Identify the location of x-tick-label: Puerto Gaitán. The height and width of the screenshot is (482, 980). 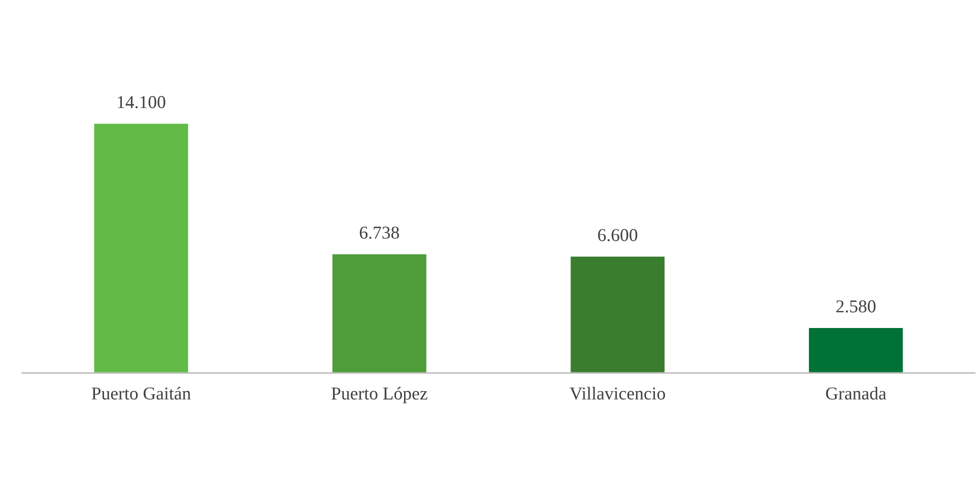
(141, 393).